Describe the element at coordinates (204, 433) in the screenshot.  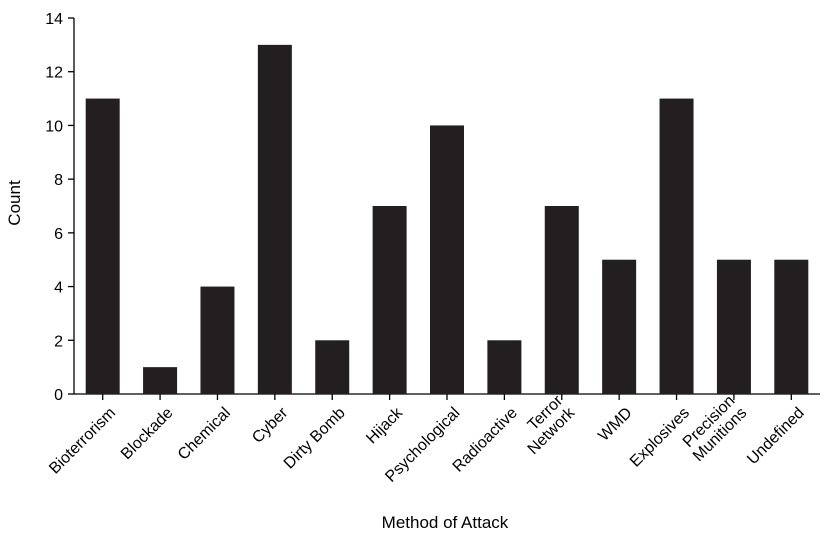
I see `x-tick-label: Chemical` at that location.